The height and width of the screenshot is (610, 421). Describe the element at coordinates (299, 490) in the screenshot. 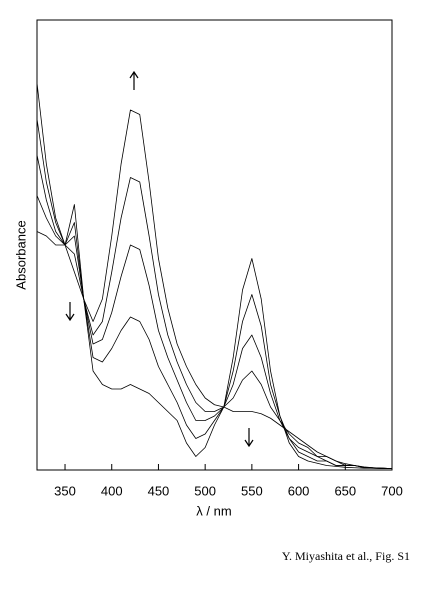

I see `x-tick-label: 600` at that location.